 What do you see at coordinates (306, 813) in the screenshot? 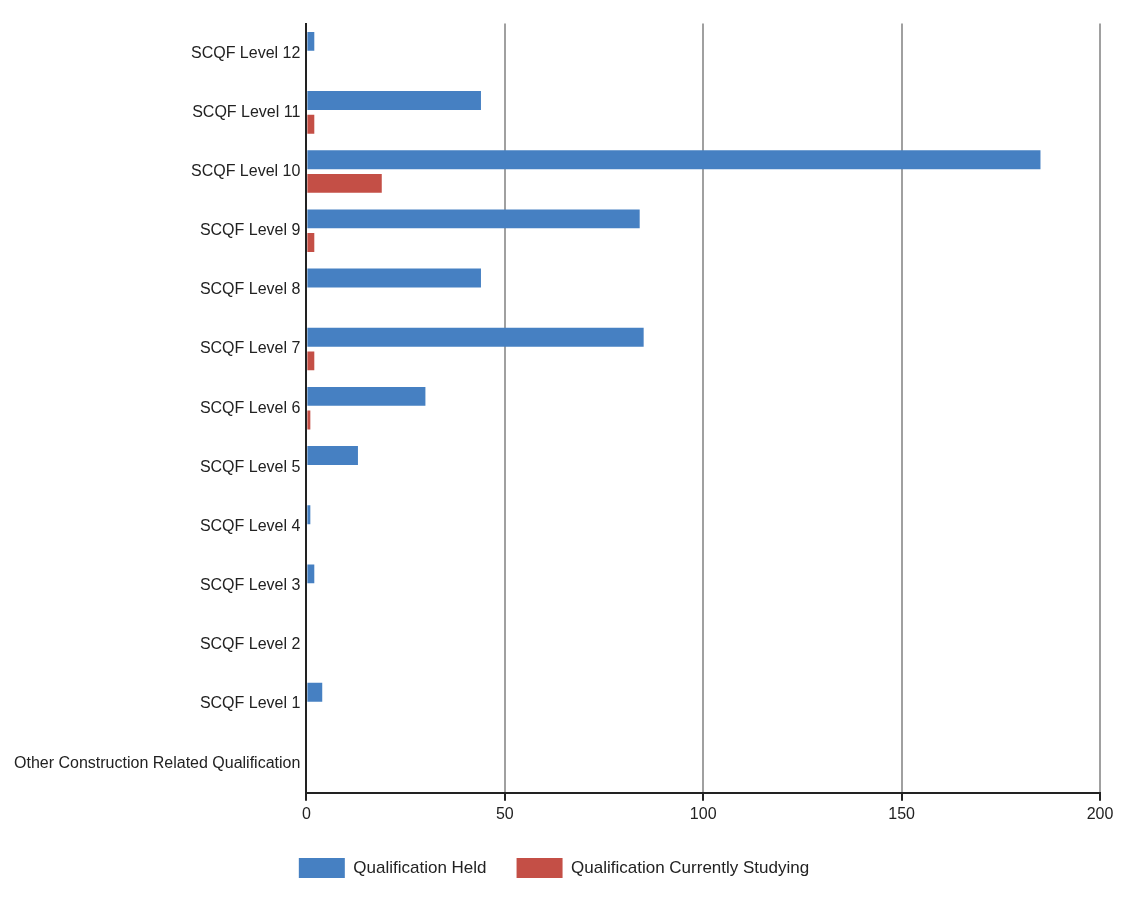
I see `x-tick-label: 0` at bounding box center [306, 813].